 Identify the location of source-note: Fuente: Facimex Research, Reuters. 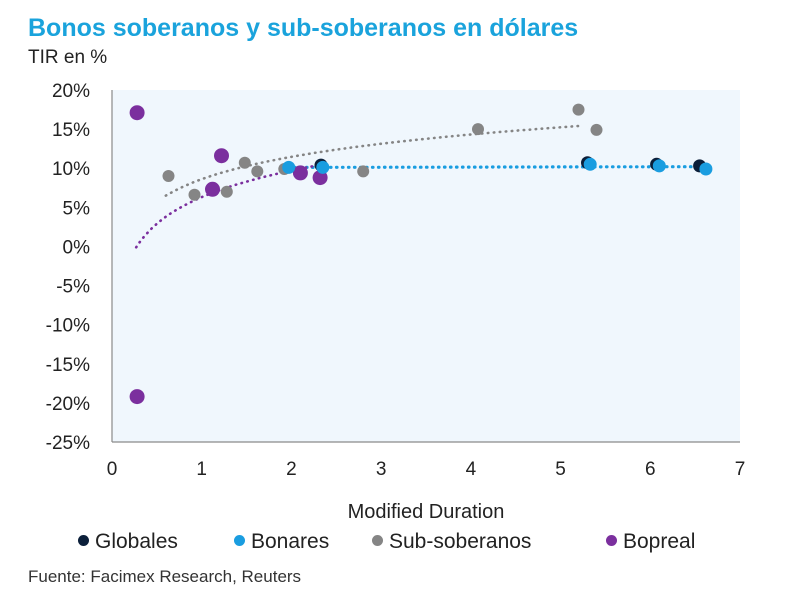
(165, 576).